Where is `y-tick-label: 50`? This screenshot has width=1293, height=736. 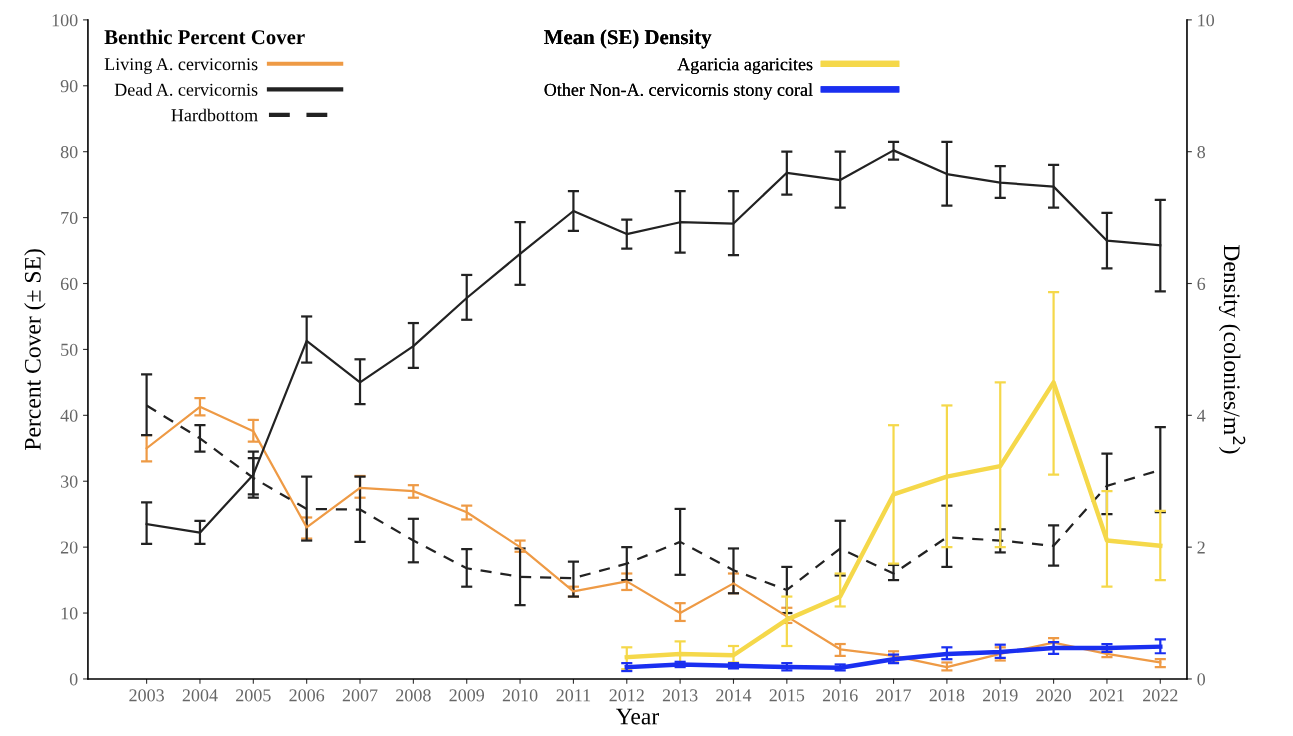 y-tick-label: 50 is located at coordinates (69, 349).